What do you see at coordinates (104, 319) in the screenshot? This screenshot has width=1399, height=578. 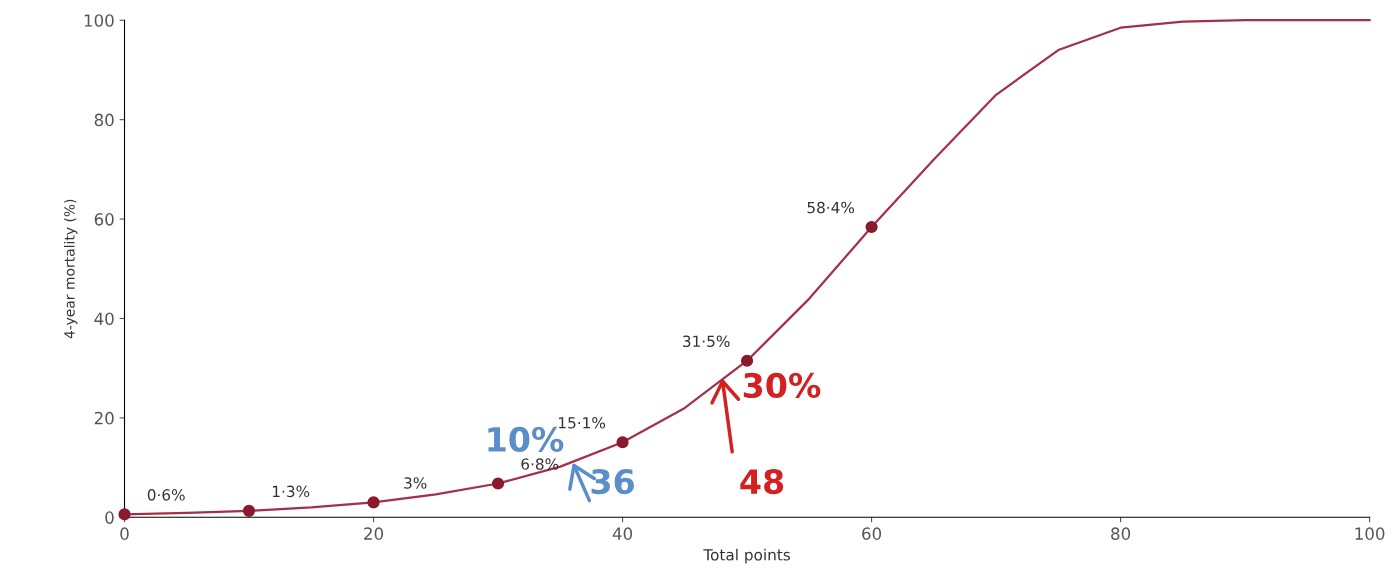 I see `y-tick-label: 40` at bounding box center [104, 319].